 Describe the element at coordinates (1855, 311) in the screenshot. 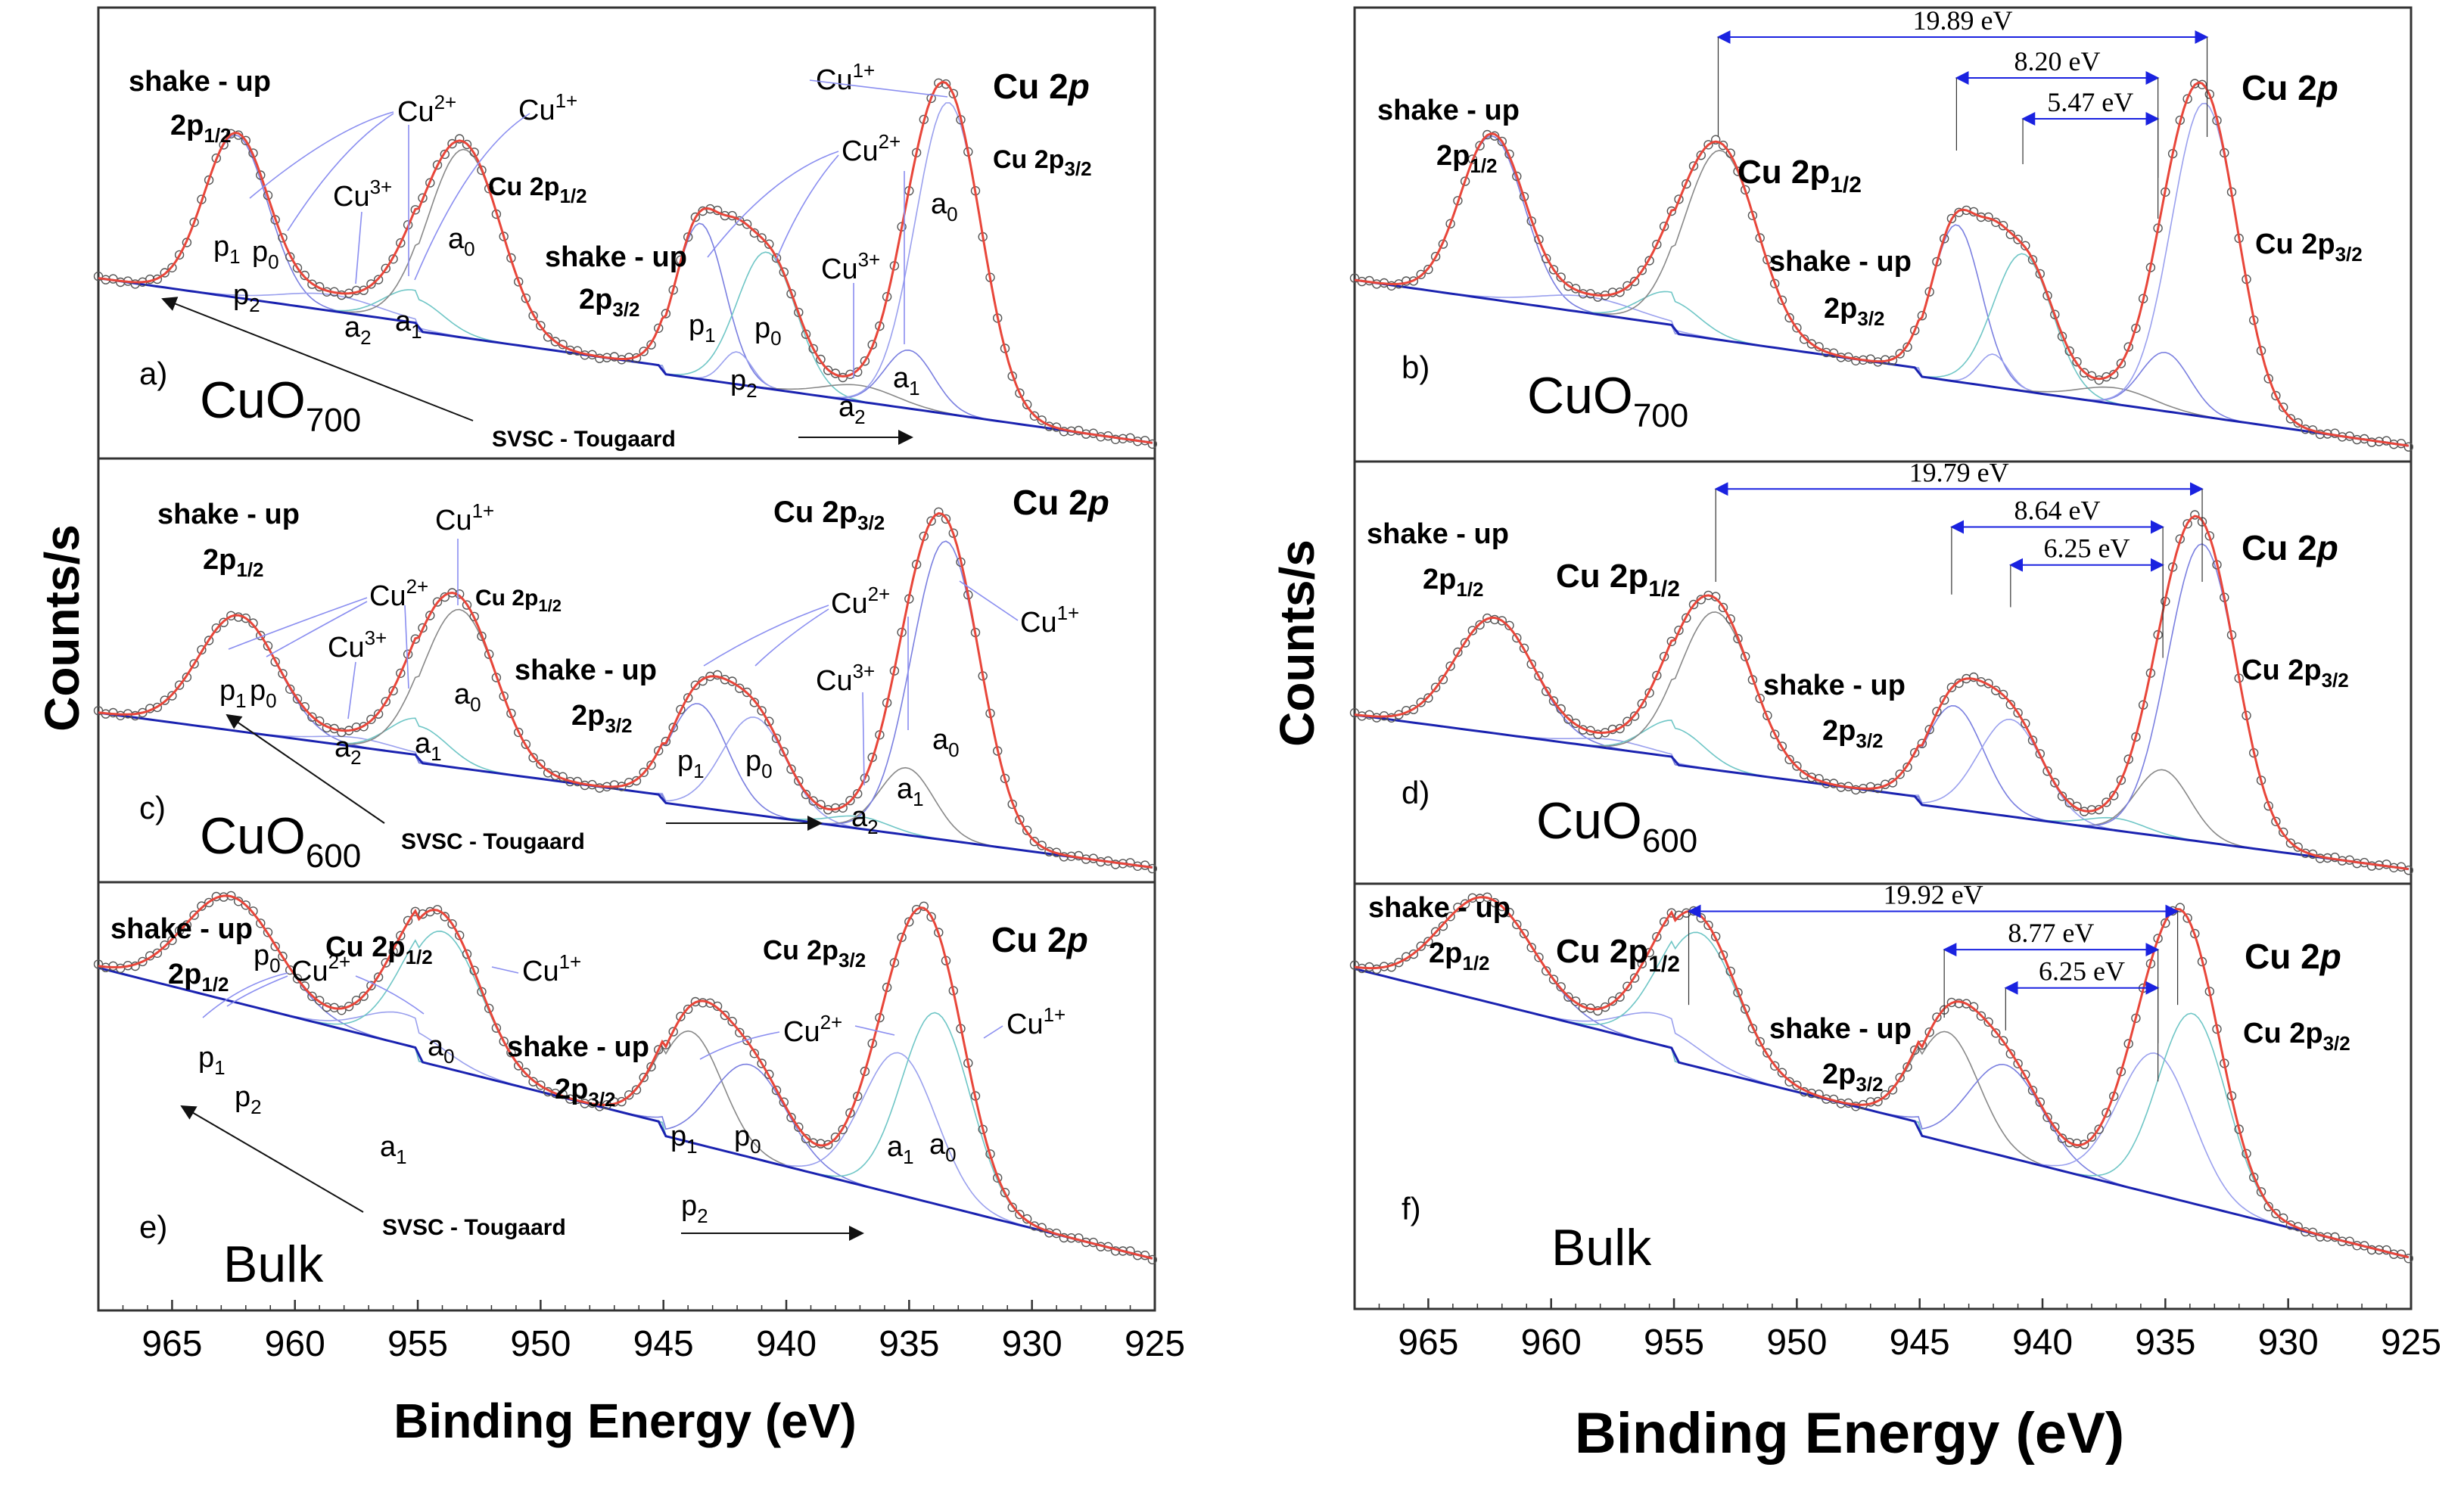

I see `panel-b-shakeup-32-sub: 2p3/2` at that location.